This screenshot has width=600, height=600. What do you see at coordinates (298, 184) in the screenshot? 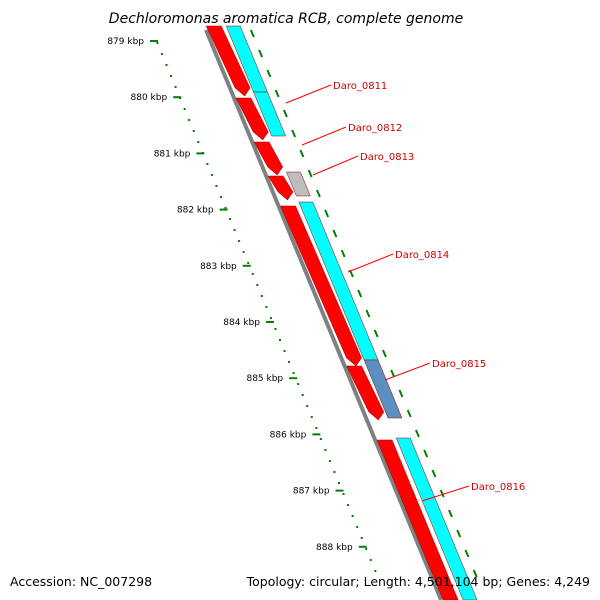
I see `function-band-other` at bounding box center [298, 184].